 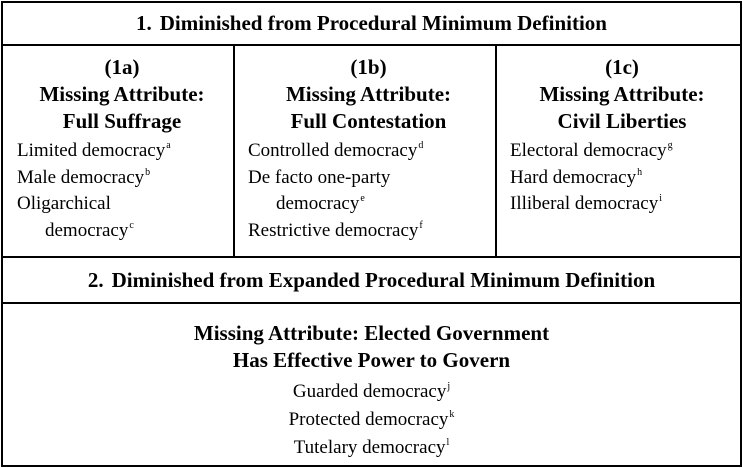 What do you see at coordinates (333, 150) in the screenshot?
I see `item-text: Controlled democracy` at bounding box center [333, 150].